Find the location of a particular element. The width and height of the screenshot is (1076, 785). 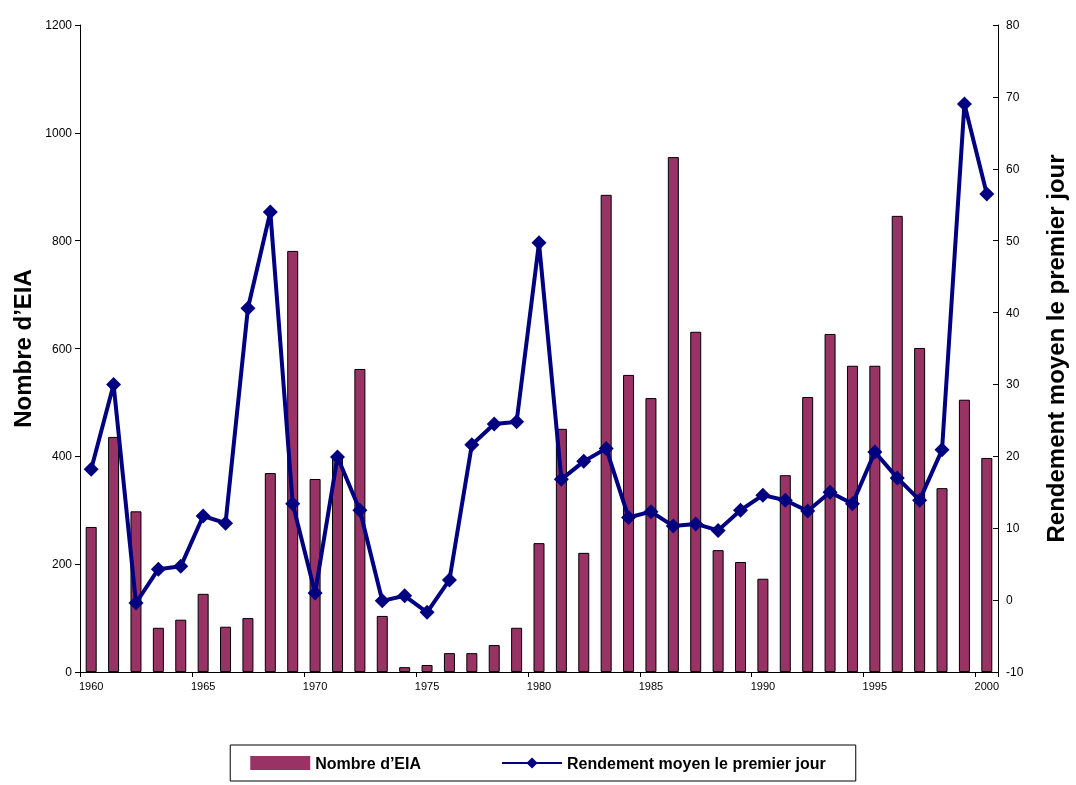

x-tick-label: 1975 is located at coordinates (427, 685).